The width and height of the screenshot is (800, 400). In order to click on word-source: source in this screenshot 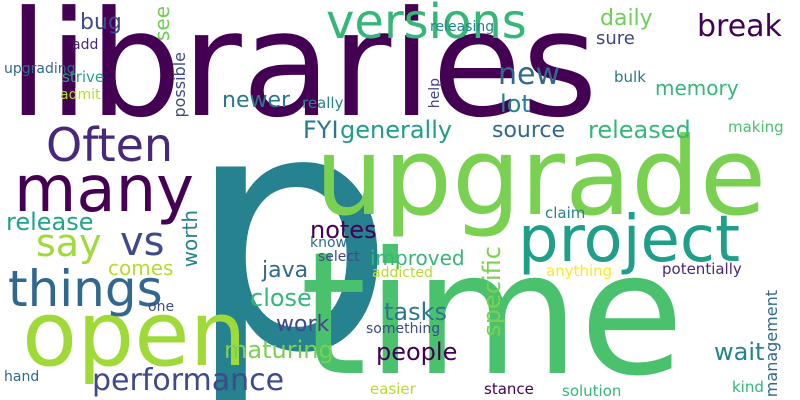, I will do `click(529, 130)`.